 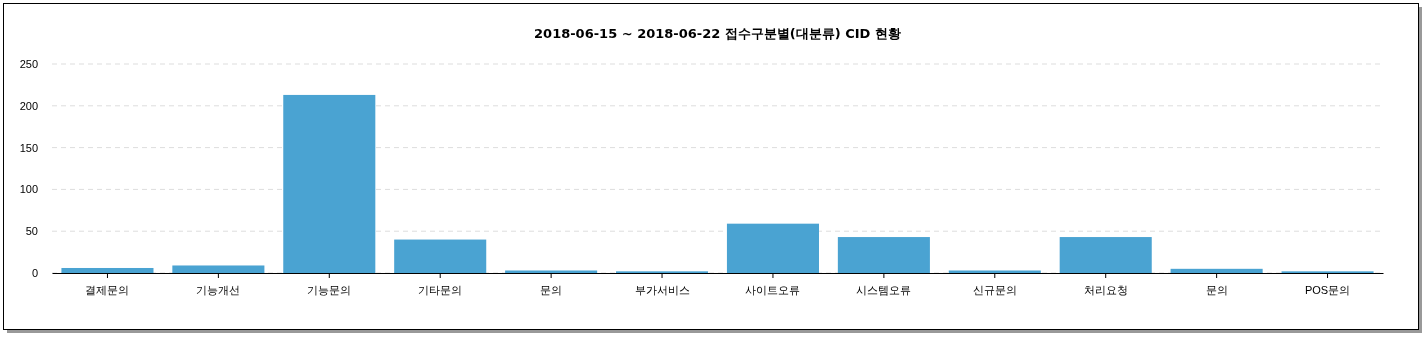 What do you see at coordinates (329, 289) in the screenshot?
I see `x-tick-label: 기능문의` at bounding box center [329, 289].